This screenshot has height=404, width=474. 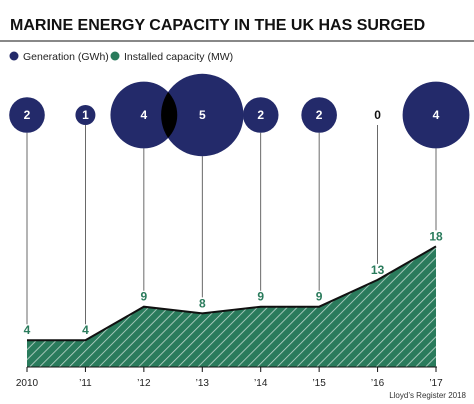 I want to click on generation-label-7: 4, so click(x=436, y=115).